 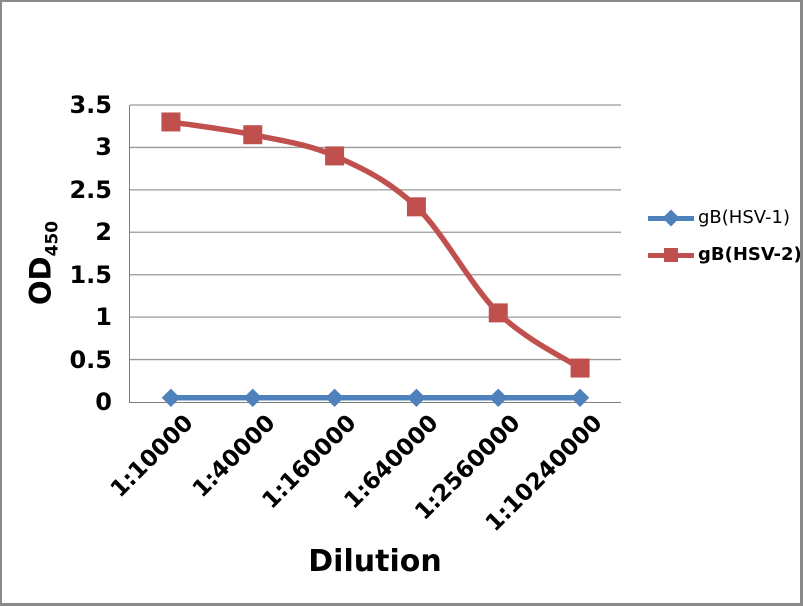 I want to click on y-tick-label: 3, so click(x=103, y=147).